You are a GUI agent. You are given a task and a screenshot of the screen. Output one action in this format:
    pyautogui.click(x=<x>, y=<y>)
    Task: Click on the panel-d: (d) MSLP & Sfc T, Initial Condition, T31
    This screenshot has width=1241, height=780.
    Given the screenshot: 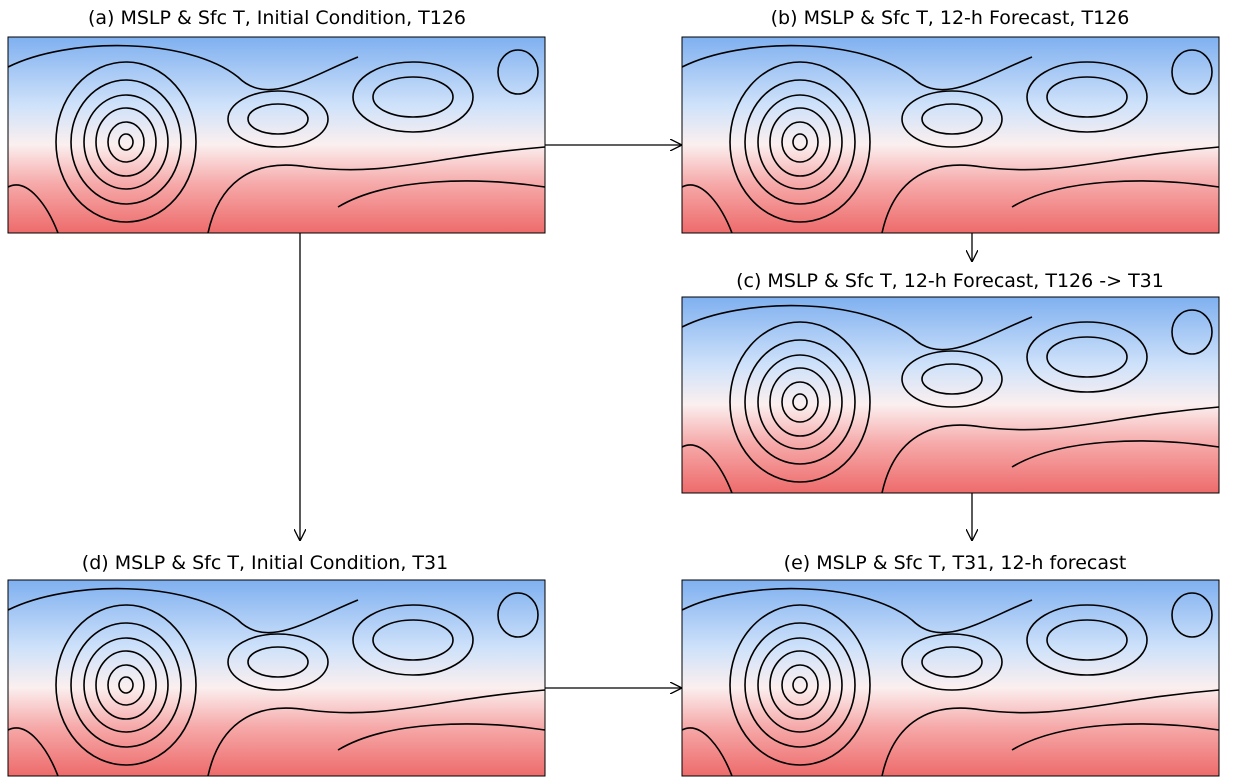 What is the action you would take?
    pyautogui.click(x=276, y=664)
    